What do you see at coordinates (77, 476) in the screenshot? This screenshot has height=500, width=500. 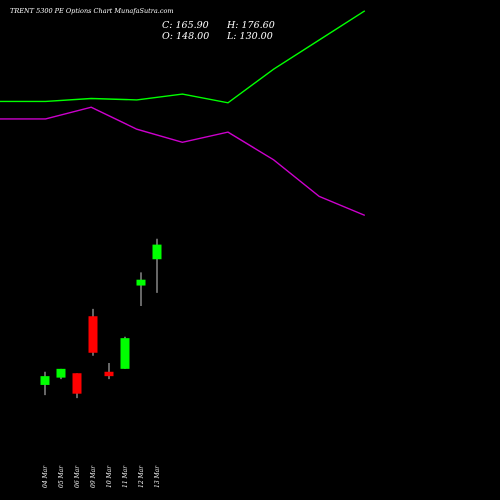 I see `x-tick-label: 06 Mar` at bounding box center [77, 476].